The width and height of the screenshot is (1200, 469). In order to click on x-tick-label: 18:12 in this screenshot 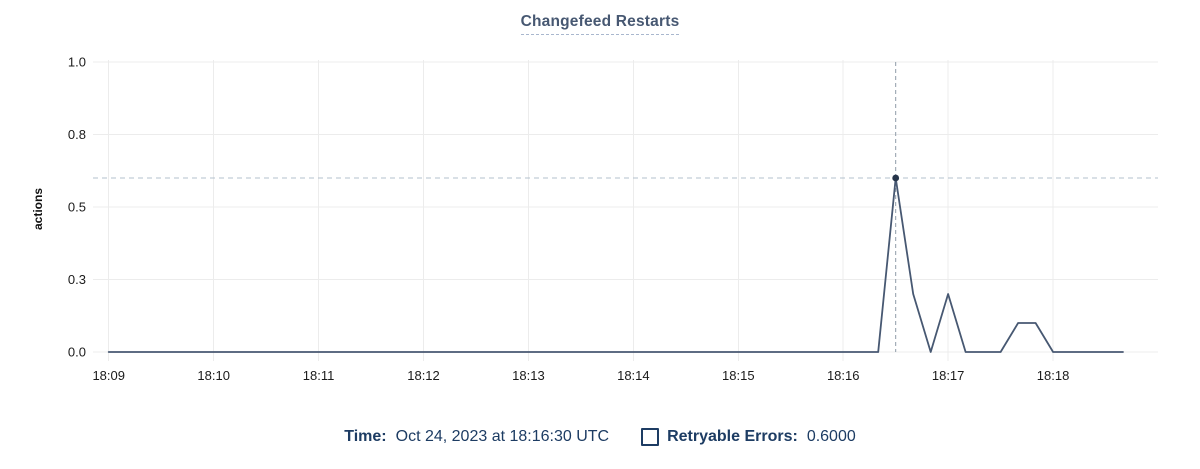, I will do `click(423, 375)`.